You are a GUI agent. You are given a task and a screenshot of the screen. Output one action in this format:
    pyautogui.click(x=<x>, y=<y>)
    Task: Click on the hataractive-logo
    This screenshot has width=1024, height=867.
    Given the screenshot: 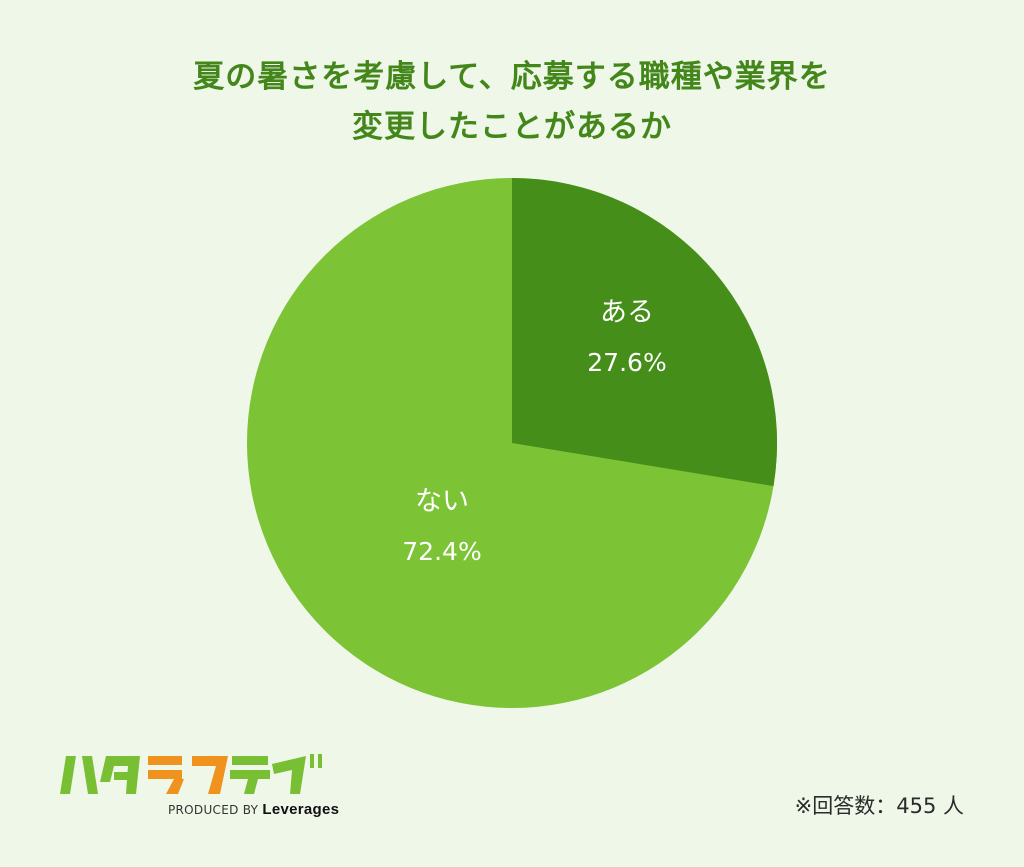 What is the action you would take?
    pyautogui.click(x=191, y=774)
    